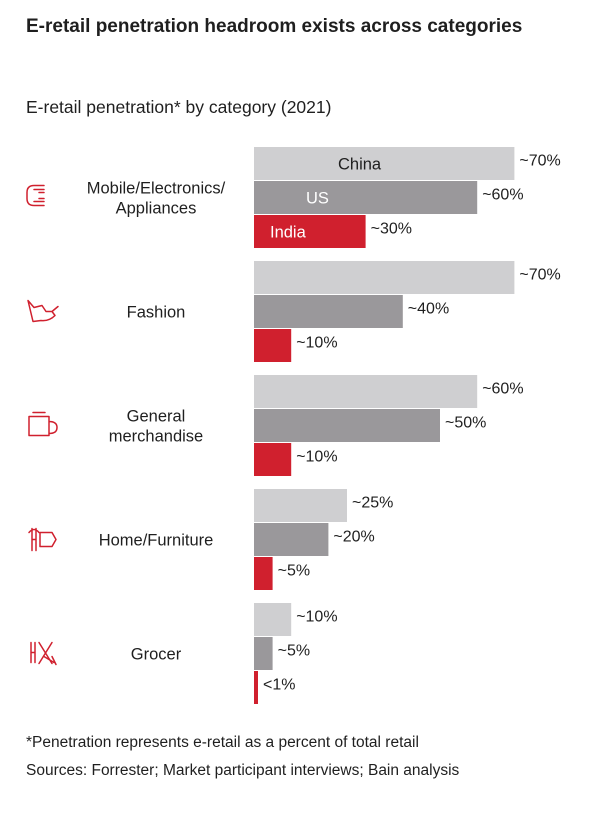 The width and height of the screenshot is (600, 818). Describe the element at coordinates (156, 209) in the screenshot. I see `category-label: Appliances` at that location.